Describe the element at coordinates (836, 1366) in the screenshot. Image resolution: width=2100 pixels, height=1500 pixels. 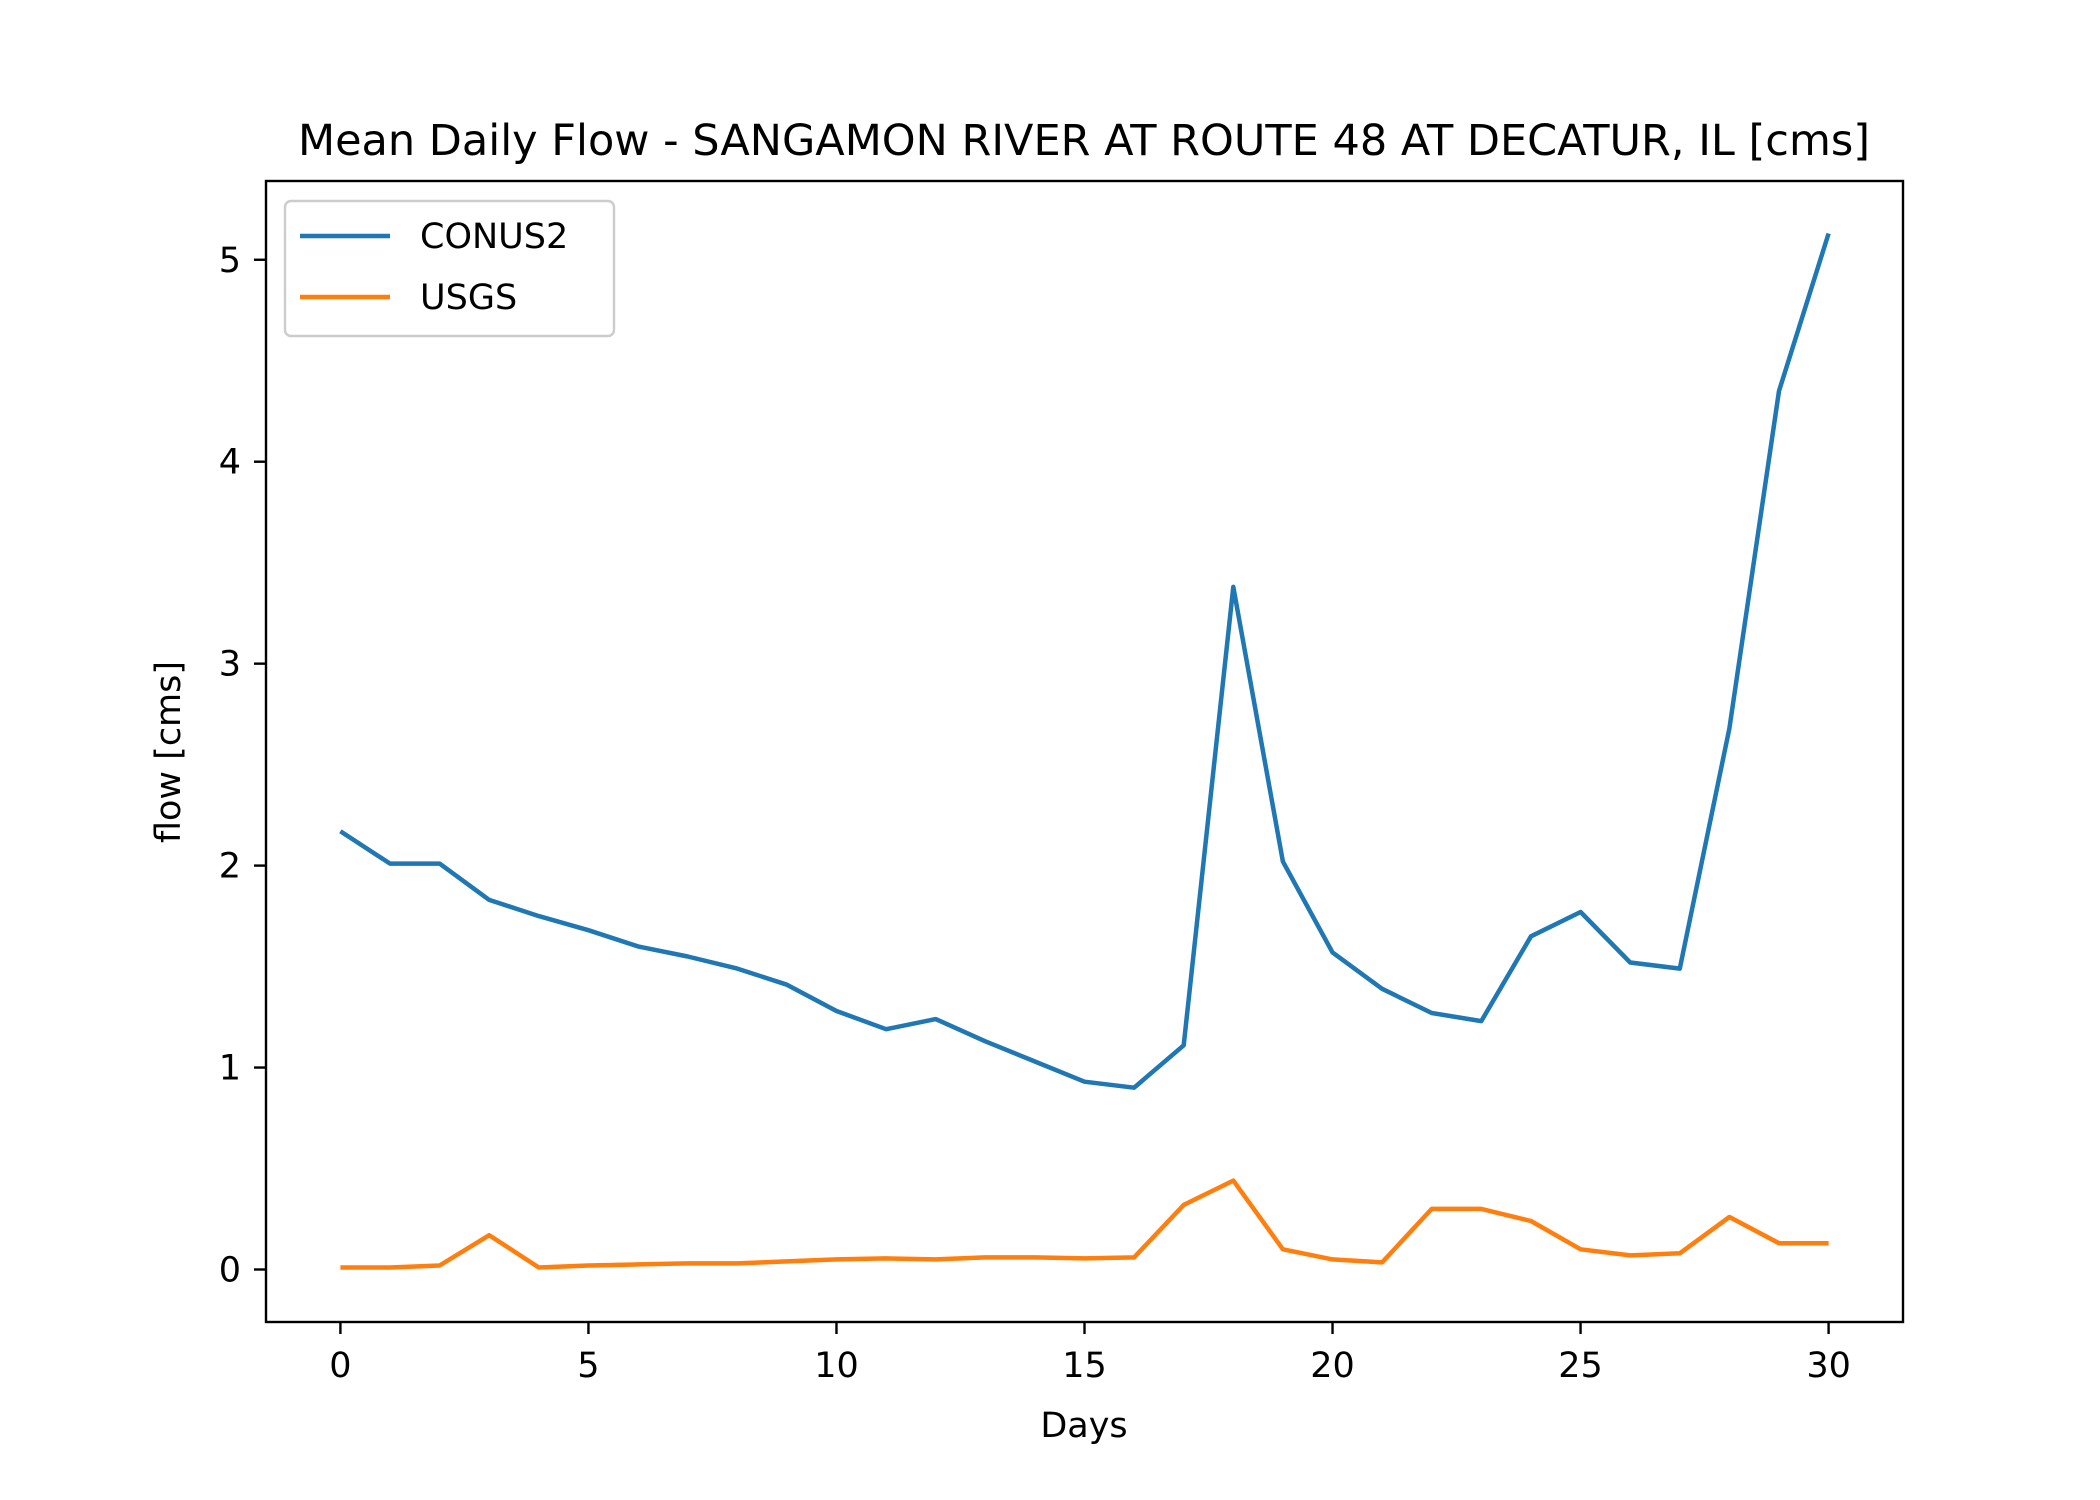
I see `x-tick-label: 10` at that location.